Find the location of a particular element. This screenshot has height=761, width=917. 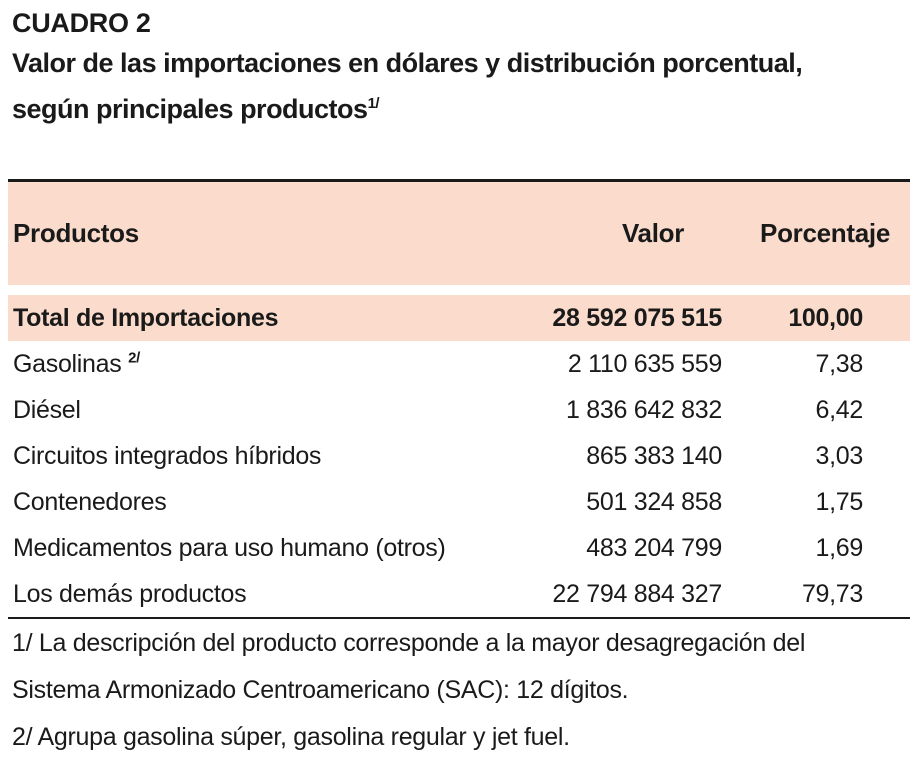

table-row: Los demás productos 22 794 884 327 79,73 is located at coordinates (459, 595).